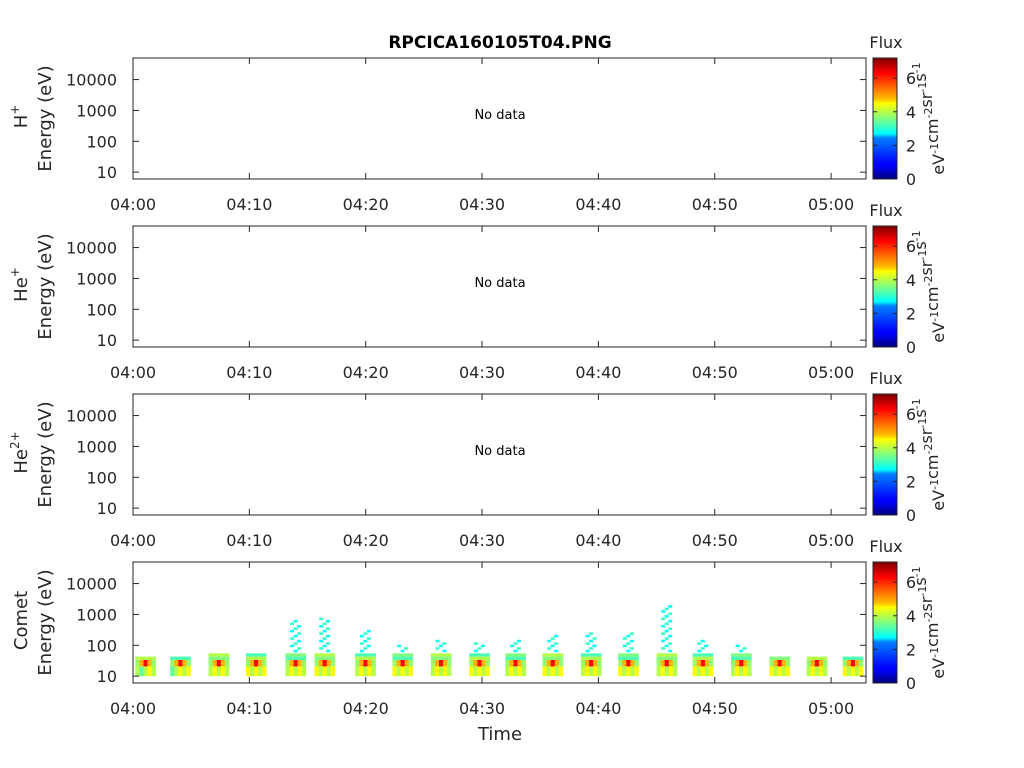 This screenshot has width=1024, height=768. Describe the element at coordinates (922, 87) in the screenshot. I see `unit-exponent: -1` at that location.